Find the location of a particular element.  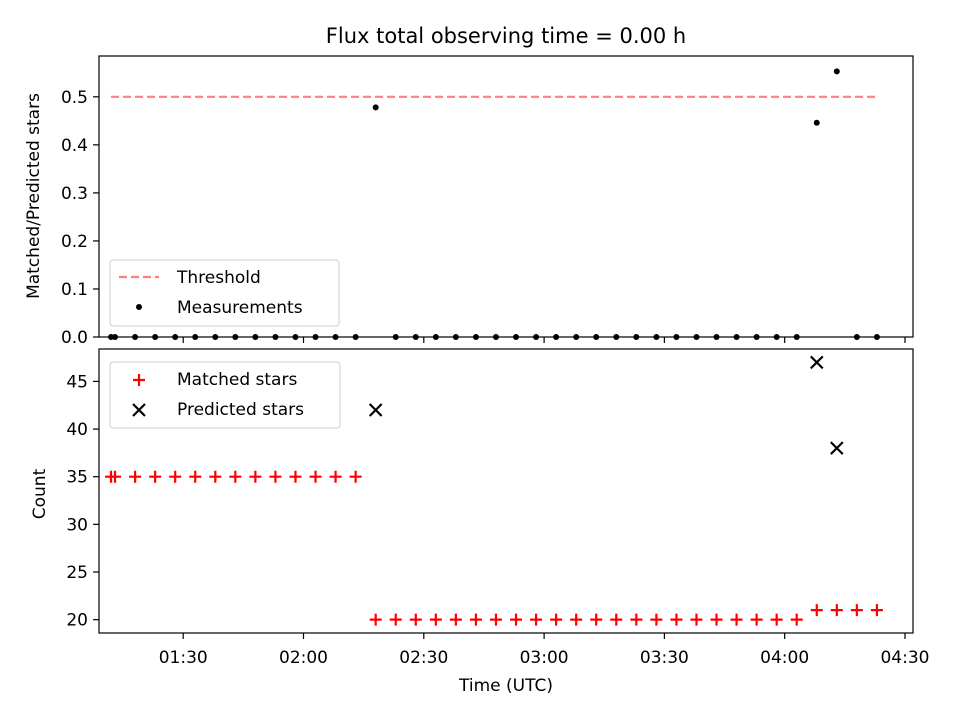

top-y-tick-label: 0.2 is located at coordinates (74, 242).